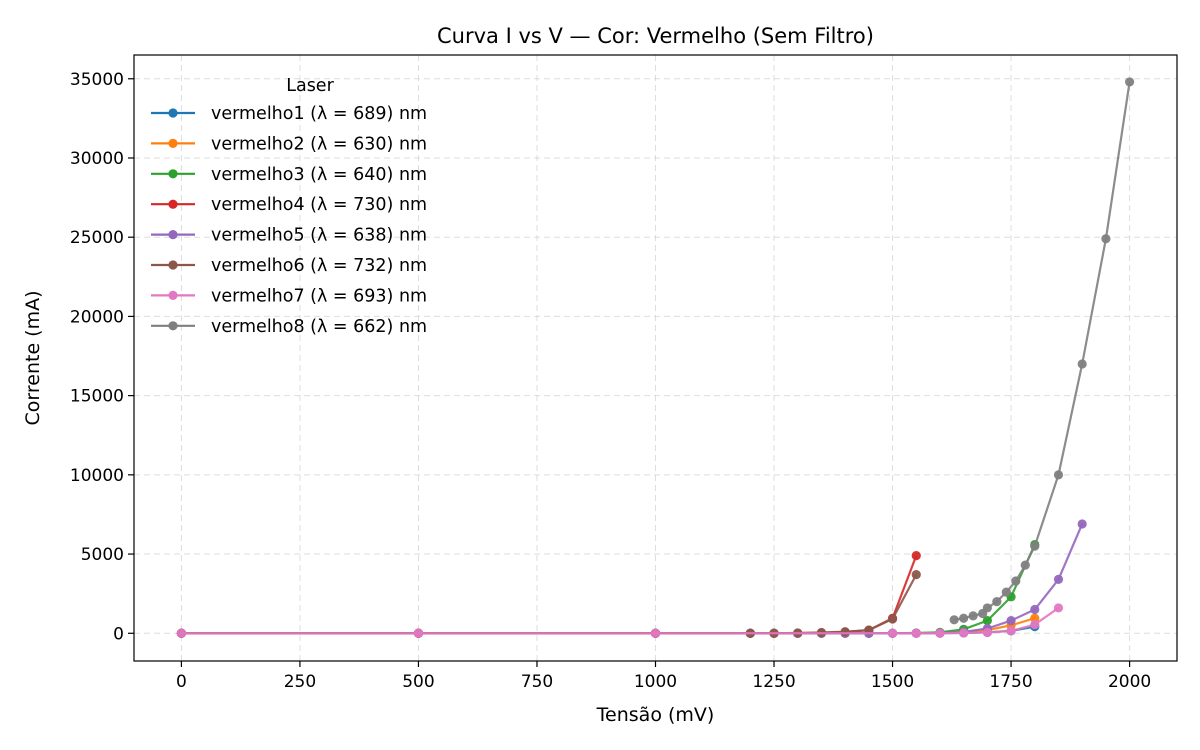 Image resolution: width=1200 pixels, height=750 pixels. I want to click on x-tick-label: 1250, so click(773, 682).